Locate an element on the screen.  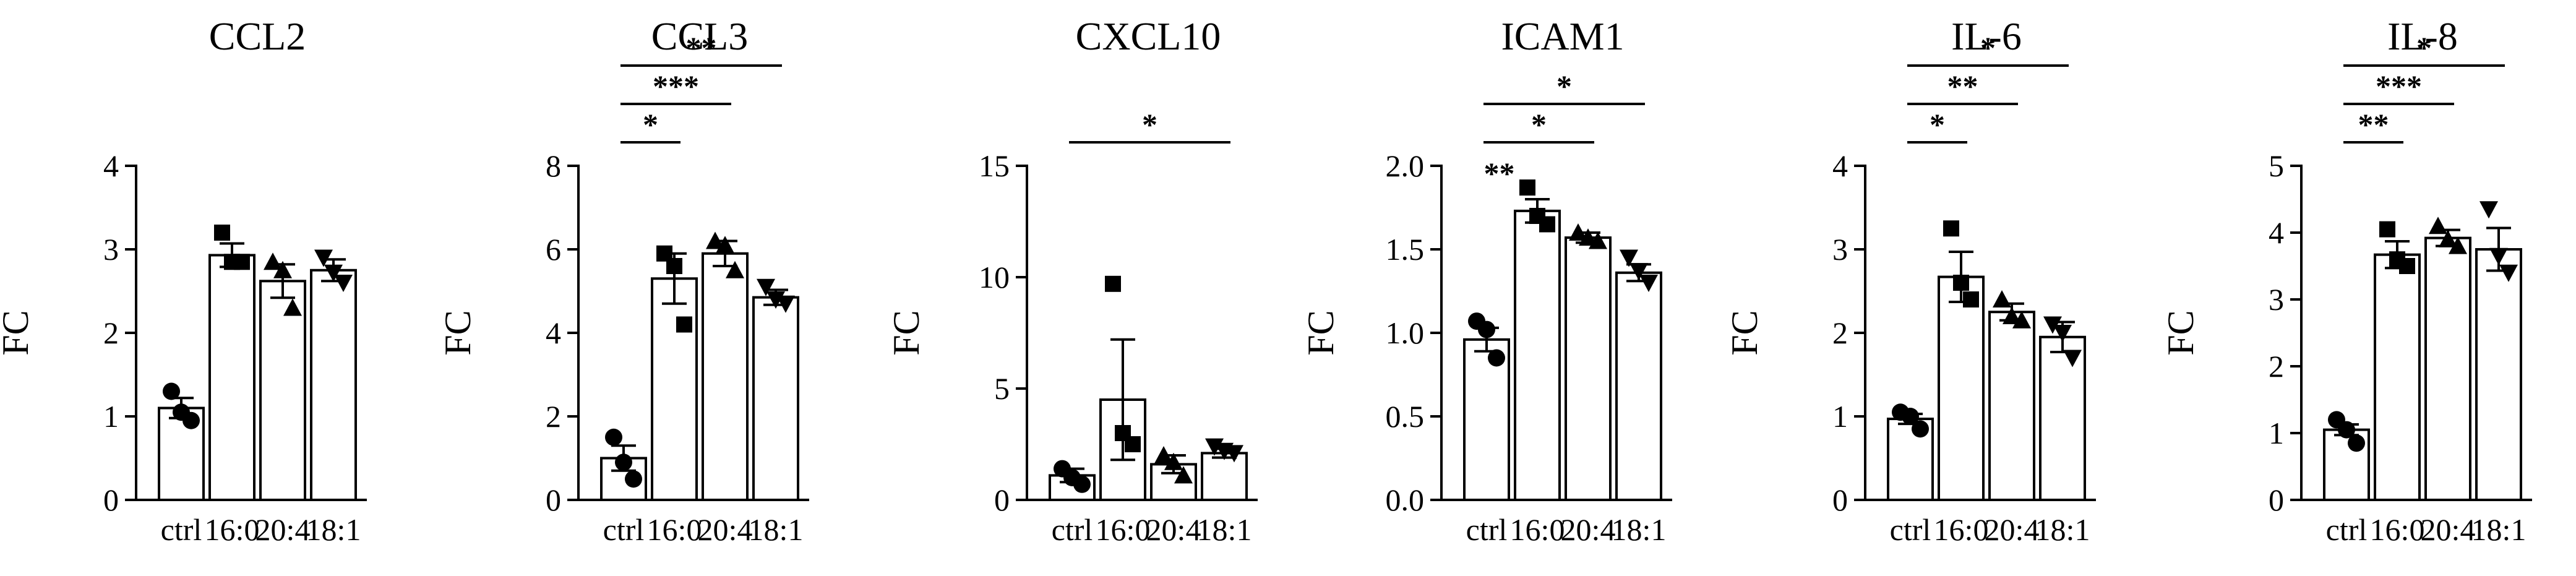
chart-title: ICAM1 is located at coordinates (1563, 36).